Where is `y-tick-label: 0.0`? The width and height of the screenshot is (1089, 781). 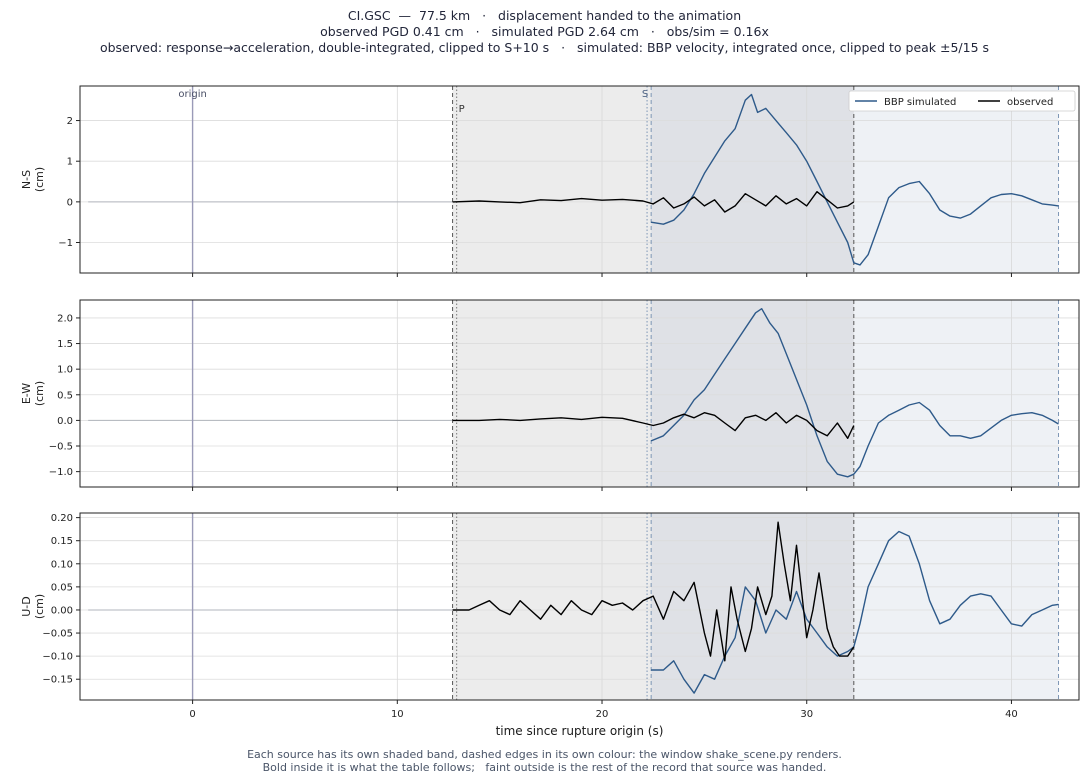 y-tick-label: 0.0 is located at coordinates (65, 421).